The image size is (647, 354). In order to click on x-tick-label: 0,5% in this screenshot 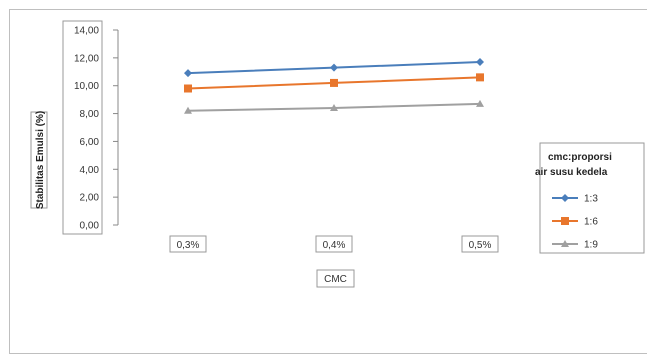, I will do `click(480, 245)`.